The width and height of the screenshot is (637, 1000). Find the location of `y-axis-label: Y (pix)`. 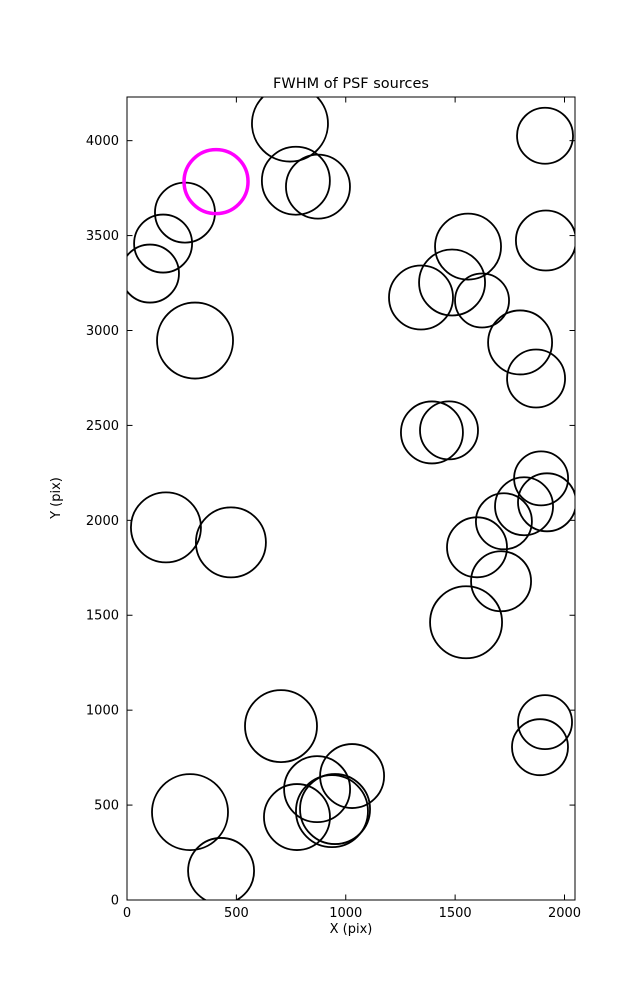

y-axis-label: Y (pix) is located at coordinates (56, 498).